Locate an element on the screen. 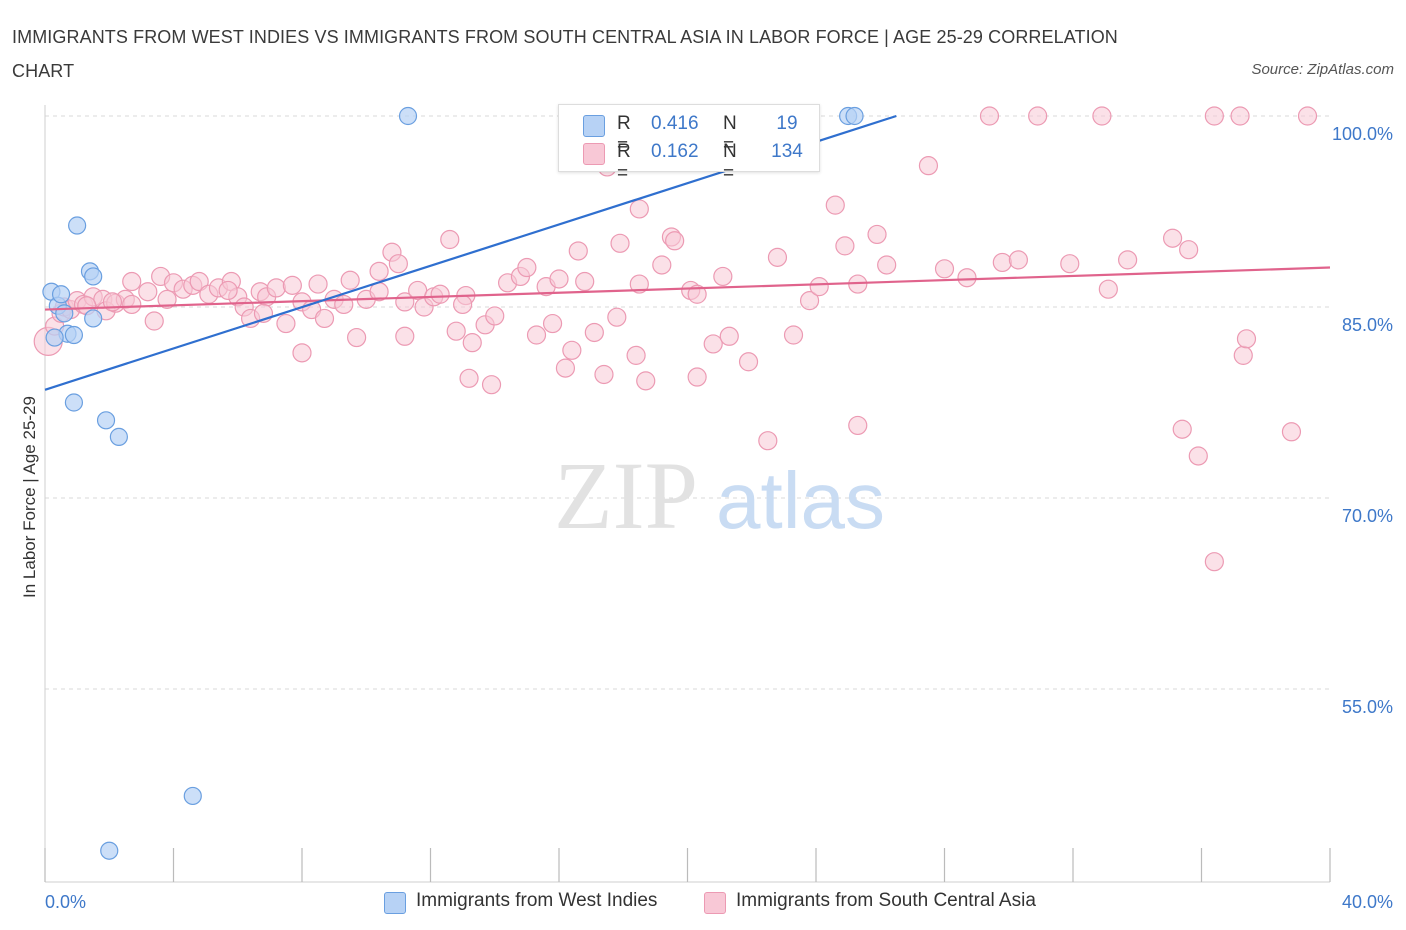  y-axis-label: In Labor Force | Age 25-29 is located at coordinates (29, 497).